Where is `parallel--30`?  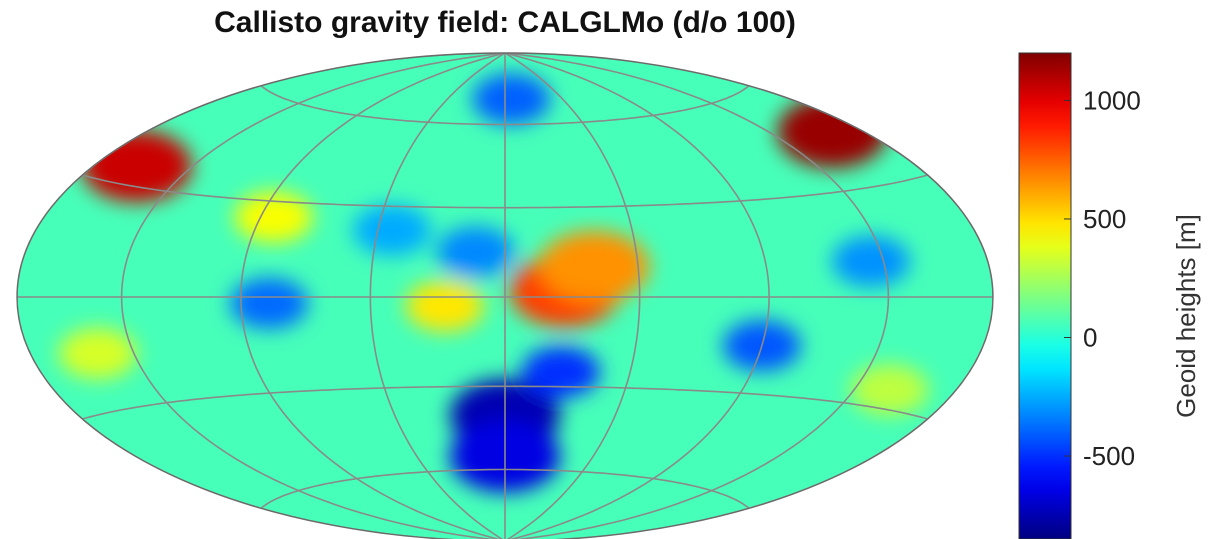
parallel--30 is located at coordinates (505, 402).